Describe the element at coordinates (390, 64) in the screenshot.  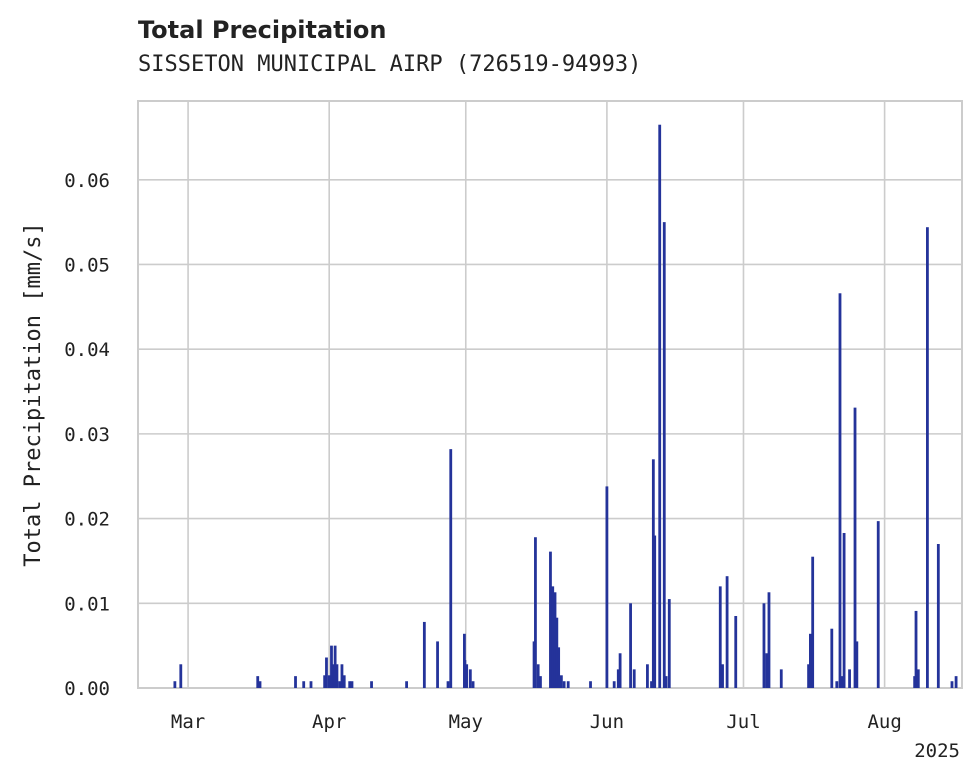
I see `chart-subtitle: SISSETON MUNICIPAL AIRP (726519-94993)` at that location.